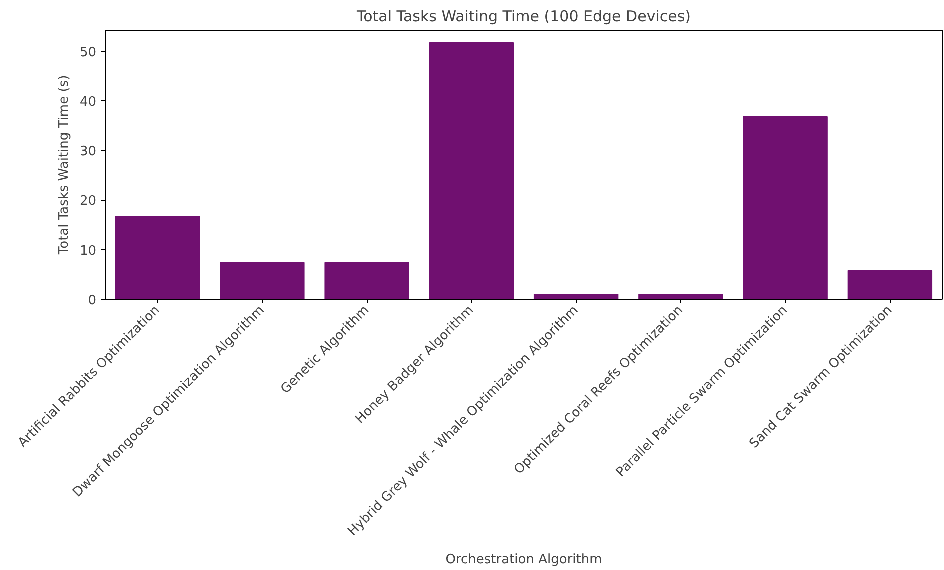  Describe the element at coordinates (524, 560) in the screenshot. I see `x-axis-title: Orchestration Algorithm` at that location.